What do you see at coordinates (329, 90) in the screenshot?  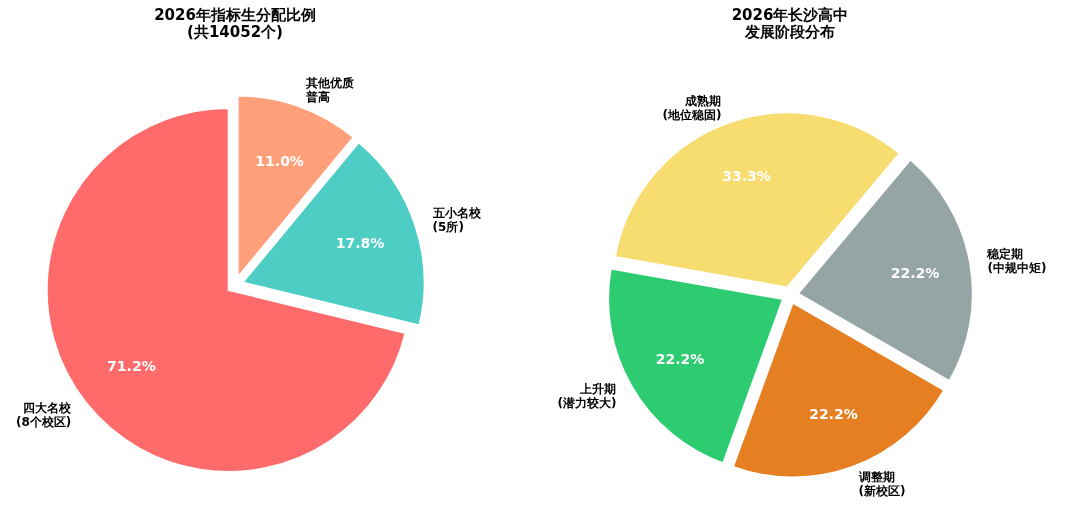 I see `slice-label: 其他优质普高` at bounding box center [329, 90].